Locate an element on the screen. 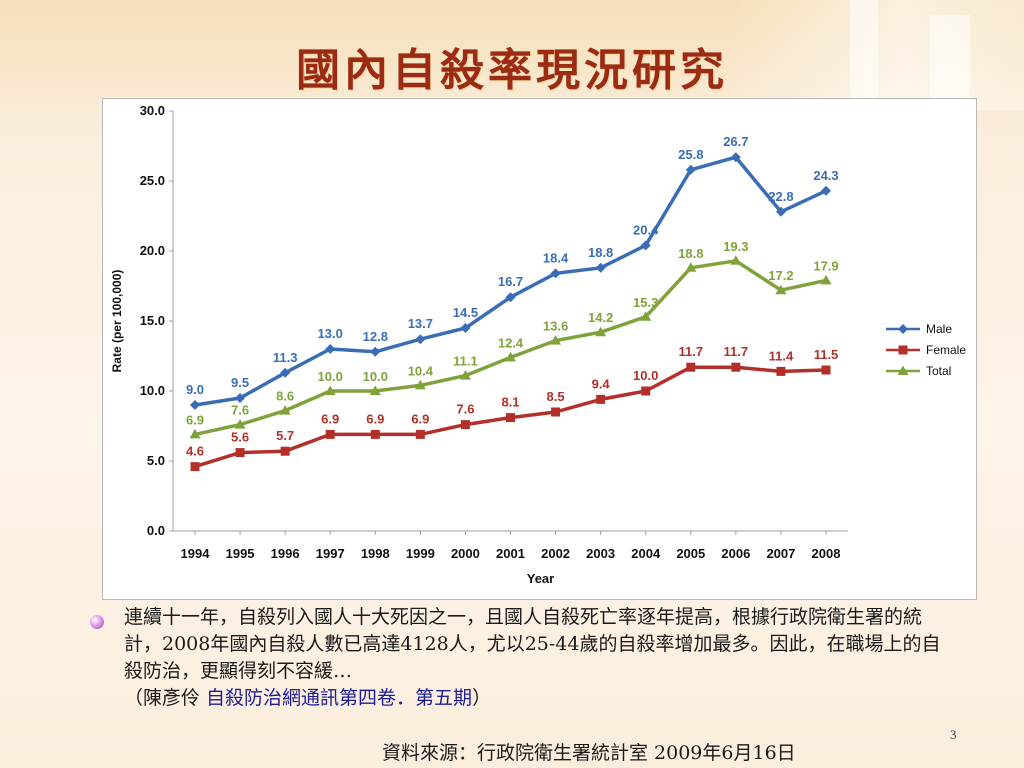 Image resolution: width=1024 pixels, height=768 pixels. data-label-total: 8.6 is located at coordinates (285, 396).